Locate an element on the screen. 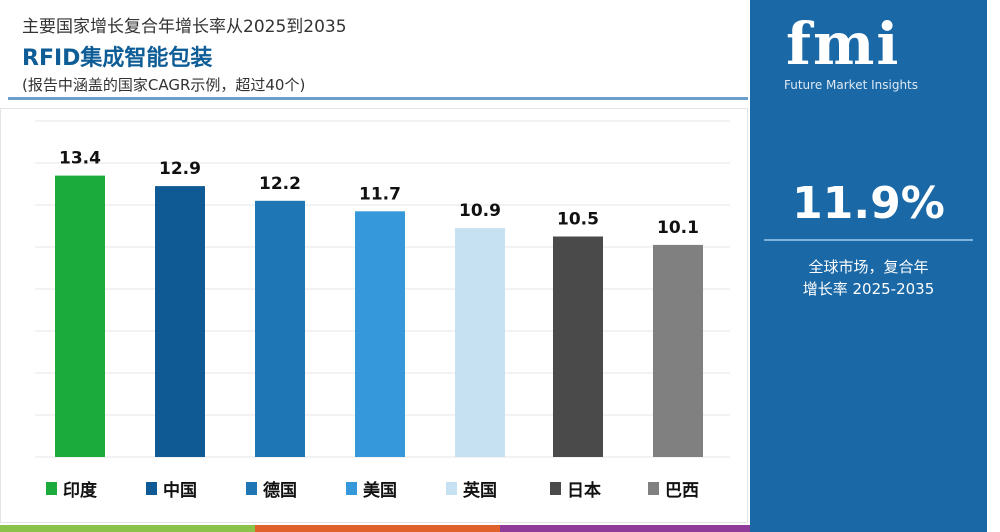  label-line-2: 增长率 2025-2035 is located at coordinates (868, 289).